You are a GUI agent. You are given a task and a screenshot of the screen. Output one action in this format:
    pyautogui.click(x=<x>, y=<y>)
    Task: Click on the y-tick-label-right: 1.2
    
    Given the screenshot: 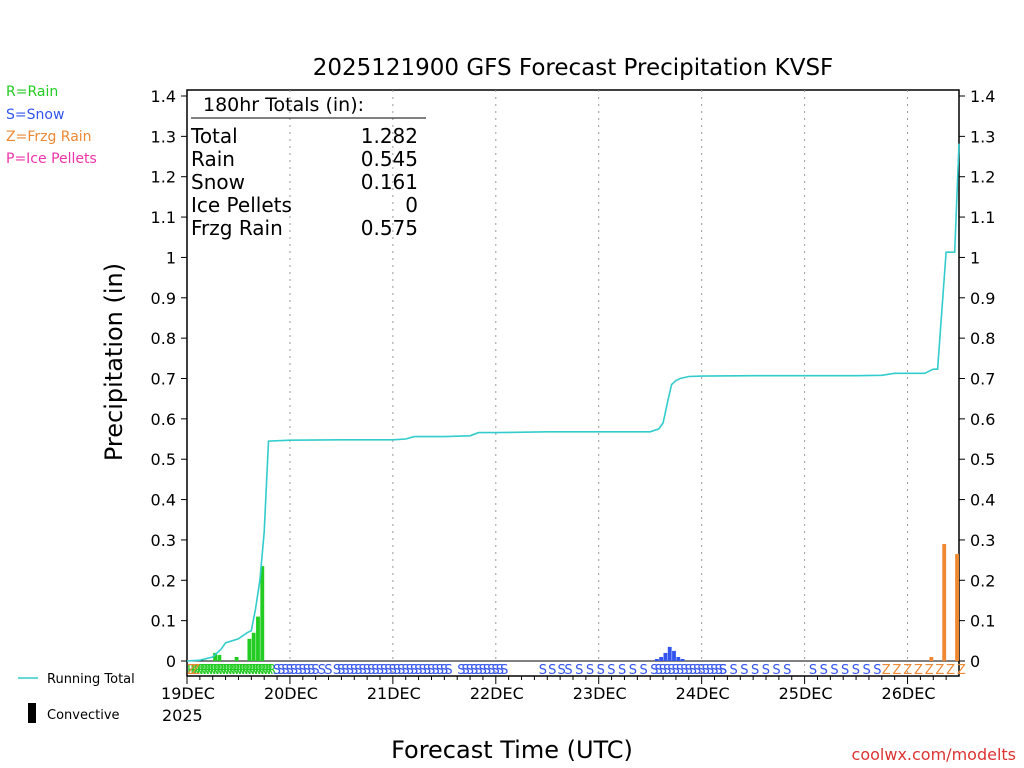 What is the action you would take?
    pyautogui.click(x=982, y=177)
    